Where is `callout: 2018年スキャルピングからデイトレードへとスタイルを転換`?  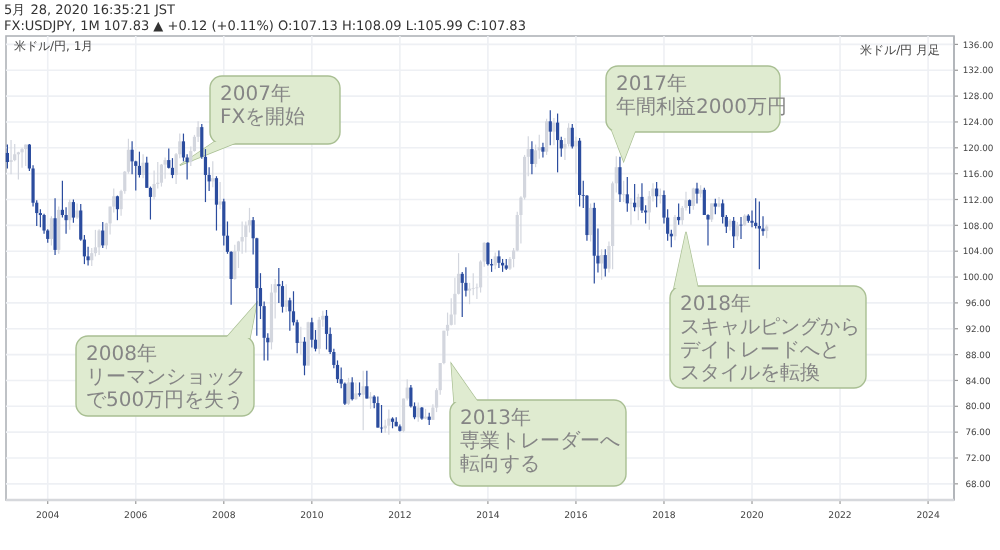
callout: 2018年スキャルピングからデイトレードへとスタイルを転換 is located at coordinates (768, 310).